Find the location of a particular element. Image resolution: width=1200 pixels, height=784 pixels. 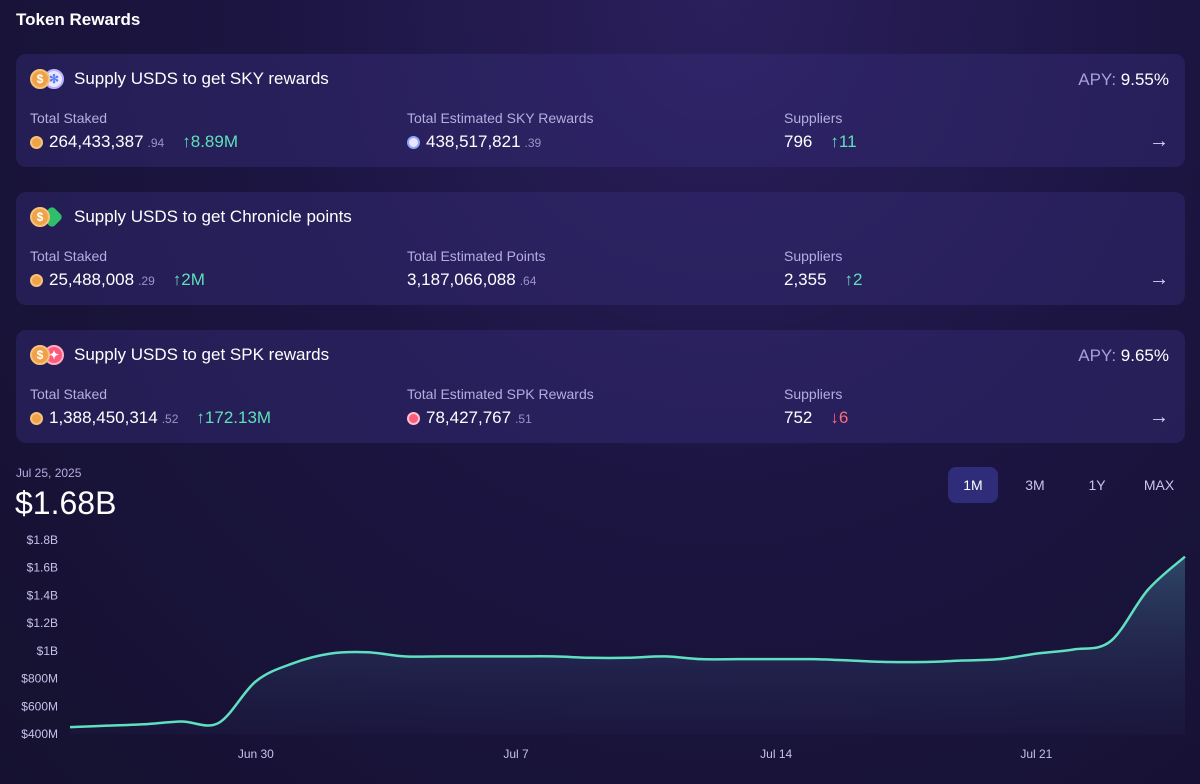

token-pair-icon: $ ✦ is located at coordinates (48, 355).